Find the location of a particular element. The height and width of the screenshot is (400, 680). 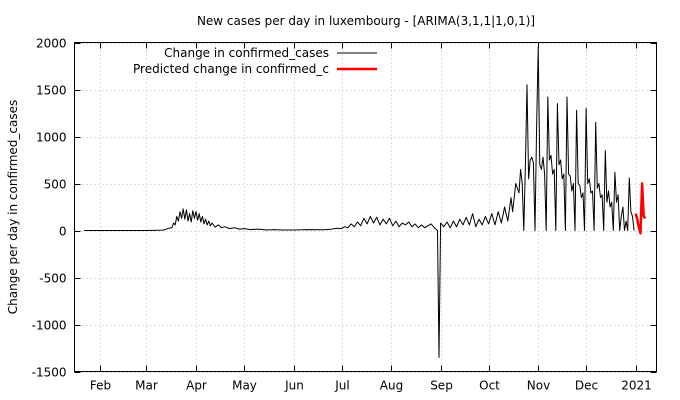

x-tick-label: 2021 is located at coordinates (636, 386).